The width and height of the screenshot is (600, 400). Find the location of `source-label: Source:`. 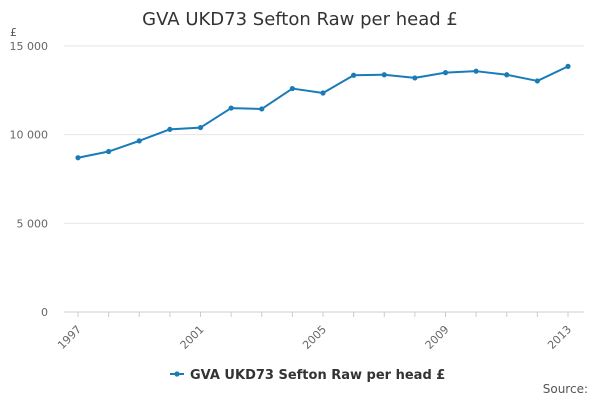

source-label: Source: is located at coordinates (565, 389).